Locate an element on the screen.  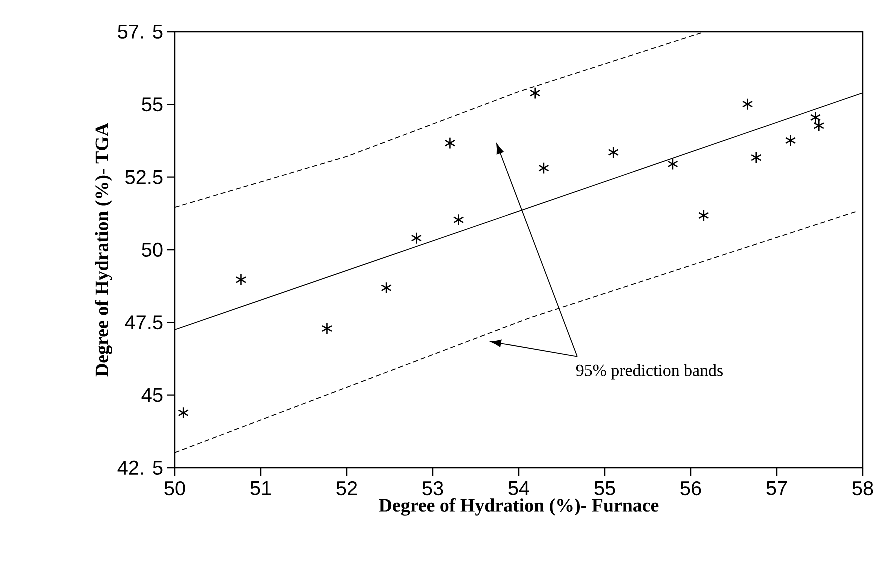
x-tick-label: 56 is located at coordinates (691, 488).